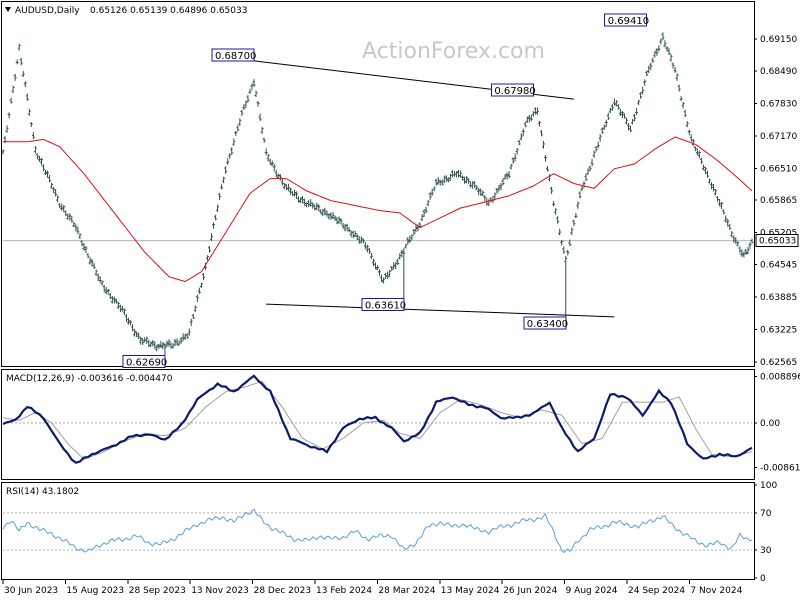 The image size is (800, 600). What do you see at coordinates (777, 241) in the screenshot?
I see `current-price-box` at bounding box center [777, 241].